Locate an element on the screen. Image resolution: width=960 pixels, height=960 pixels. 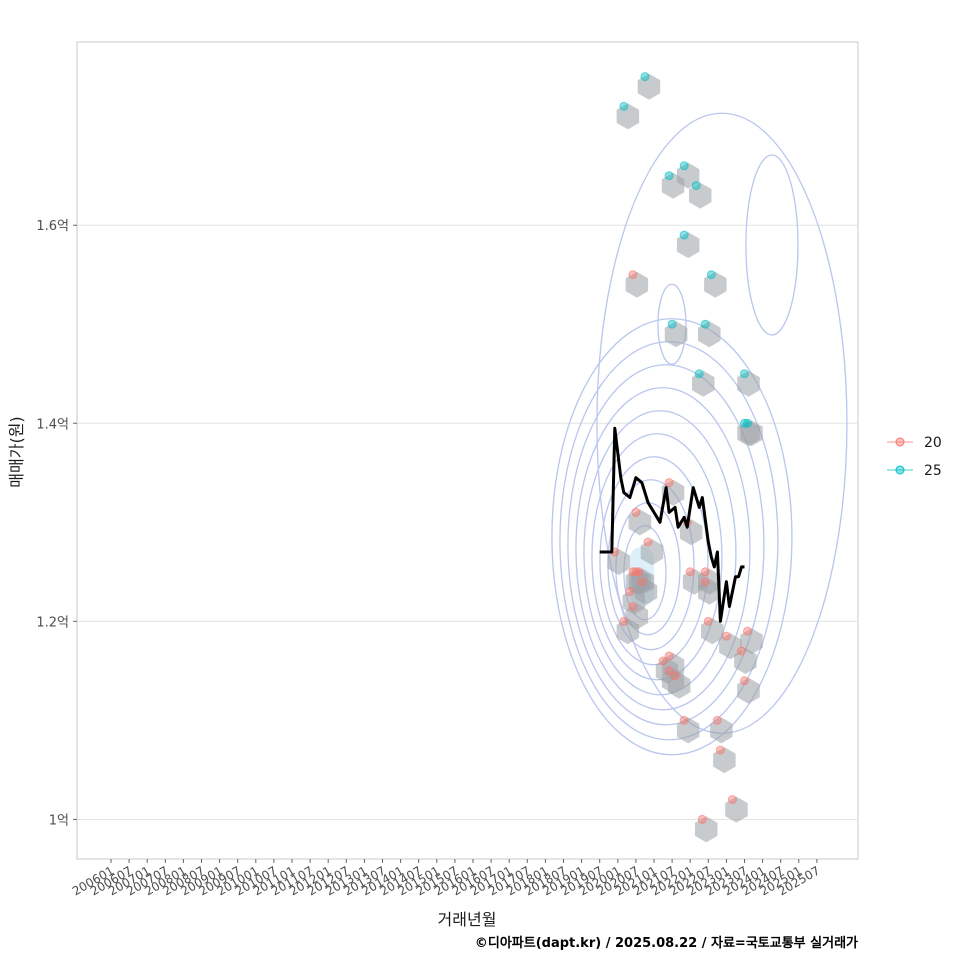
y-tick-label: 1.2억 is located at coordinates (52, 622).